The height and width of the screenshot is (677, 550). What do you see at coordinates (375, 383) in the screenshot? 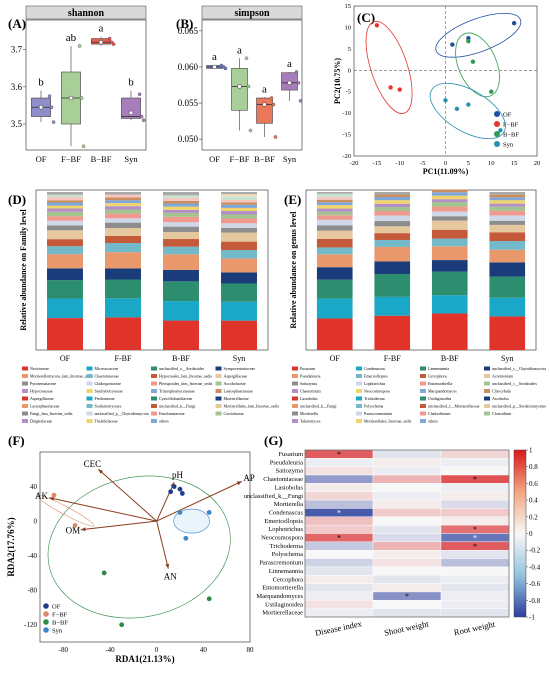
I see `legend-label: Lophotrichus` at bounding box center [375, 383].